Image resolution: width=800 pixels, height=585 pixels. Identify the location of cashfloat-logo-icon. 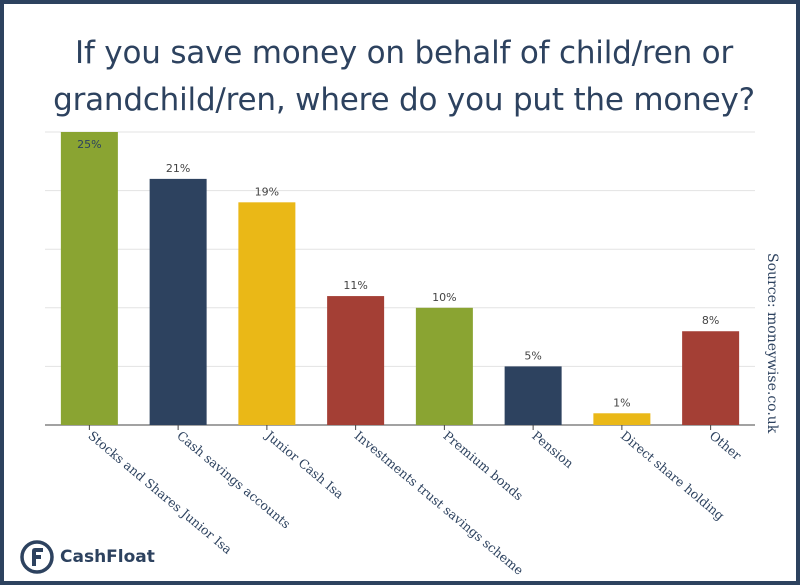
(37, 557).